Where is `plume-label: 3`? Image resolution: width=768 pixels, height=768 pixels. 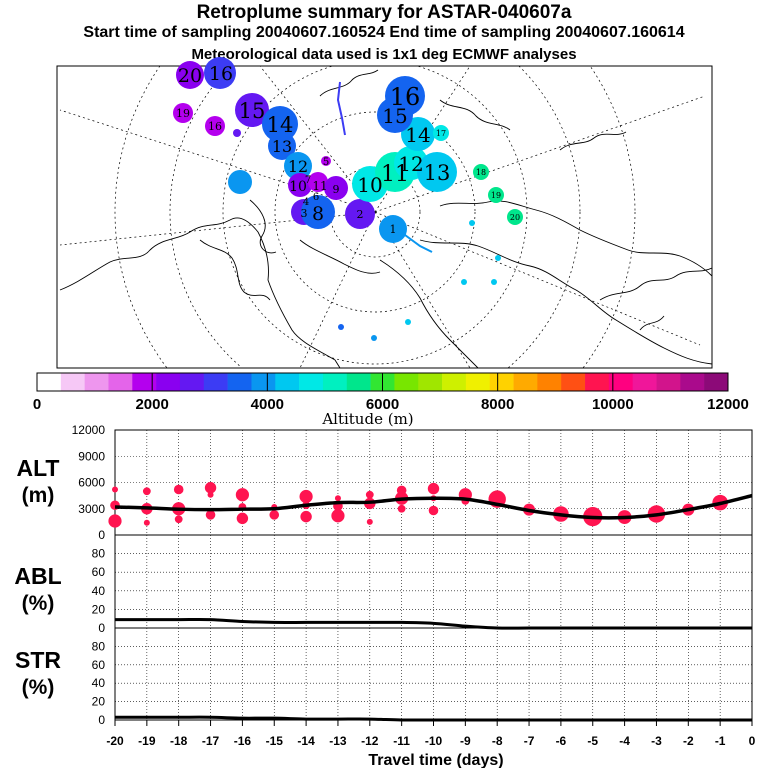 plume-label: 3 is located at coordinates (304, 213).